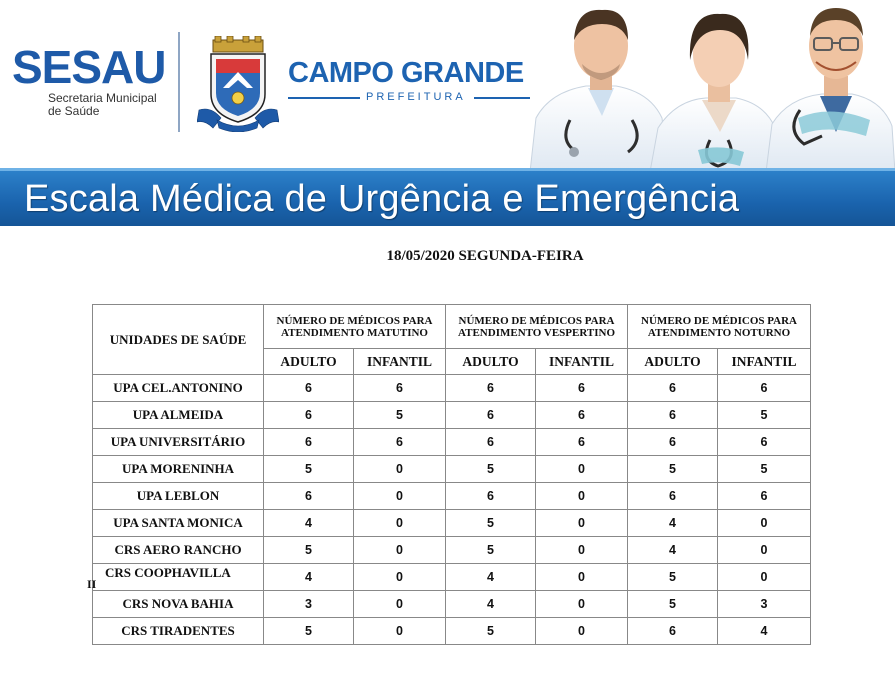 The width and height of the screenshot is (895, 674). What do you see at coordinates (178, 415) in the screenshot?
I see `unit-name: UPA ALMEIDA` at bounding box center [178, 415].